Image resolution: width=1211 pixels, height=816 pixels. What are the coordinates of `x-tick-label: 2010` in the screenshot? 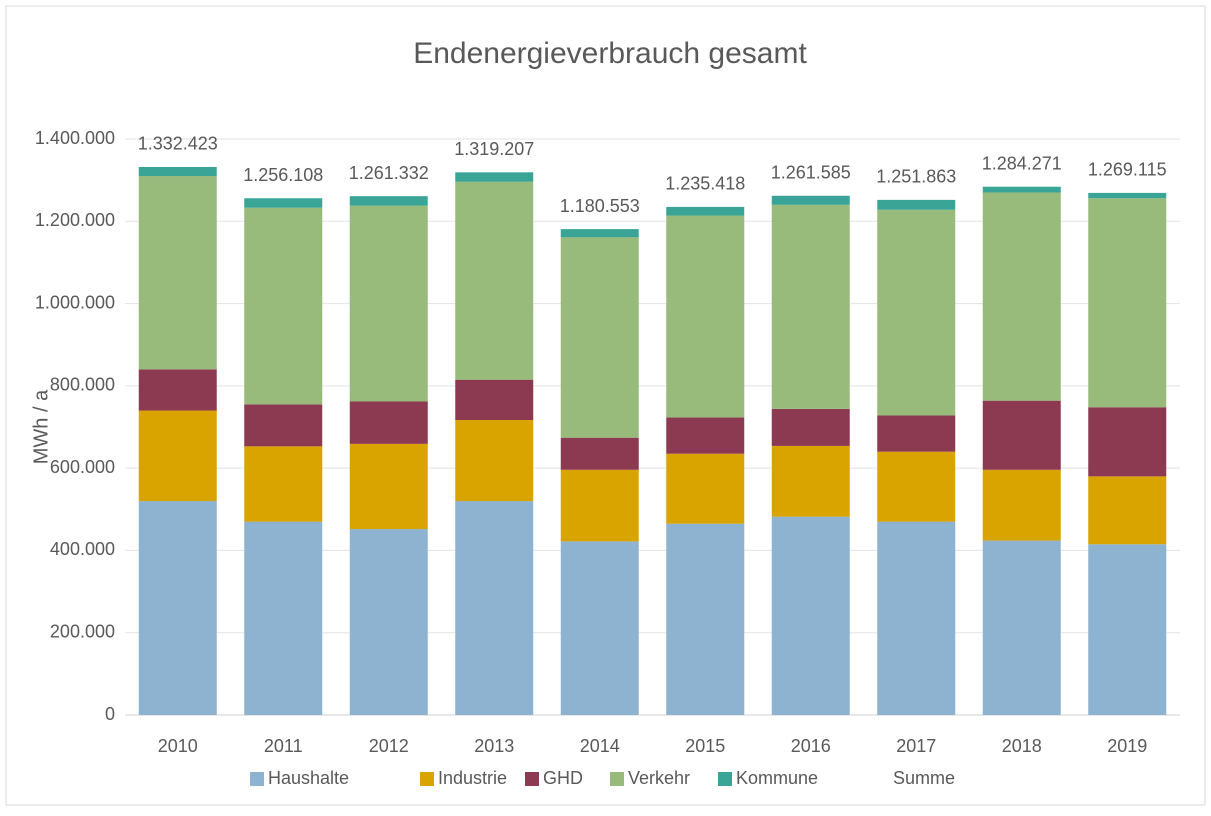 It's located at (178, 746).